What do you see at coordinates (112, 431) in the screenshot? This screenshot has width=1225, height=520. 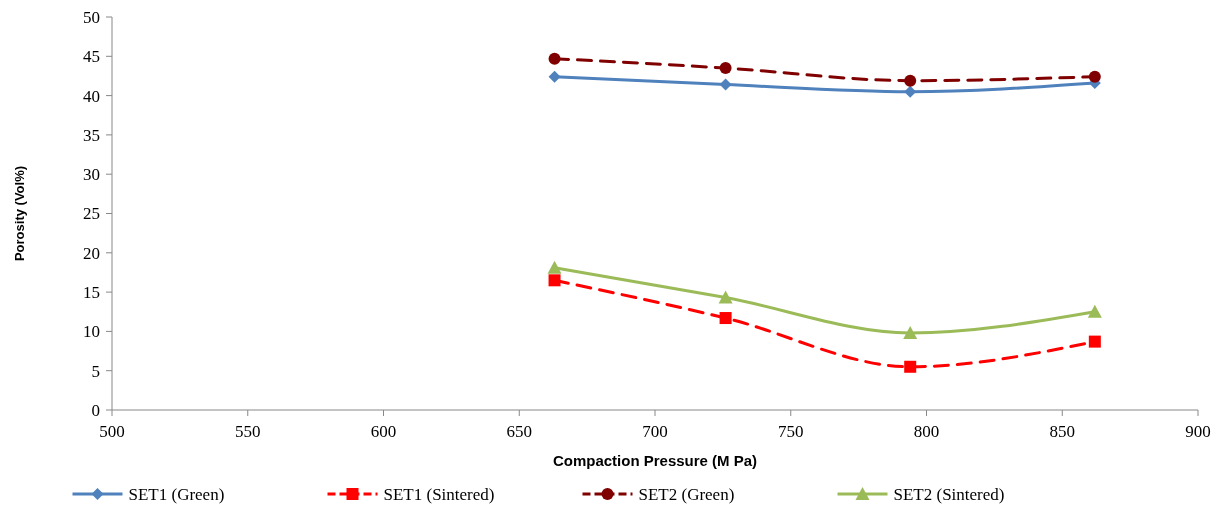 I see `x-tick-label: 500` at bounding box center [112, 431].